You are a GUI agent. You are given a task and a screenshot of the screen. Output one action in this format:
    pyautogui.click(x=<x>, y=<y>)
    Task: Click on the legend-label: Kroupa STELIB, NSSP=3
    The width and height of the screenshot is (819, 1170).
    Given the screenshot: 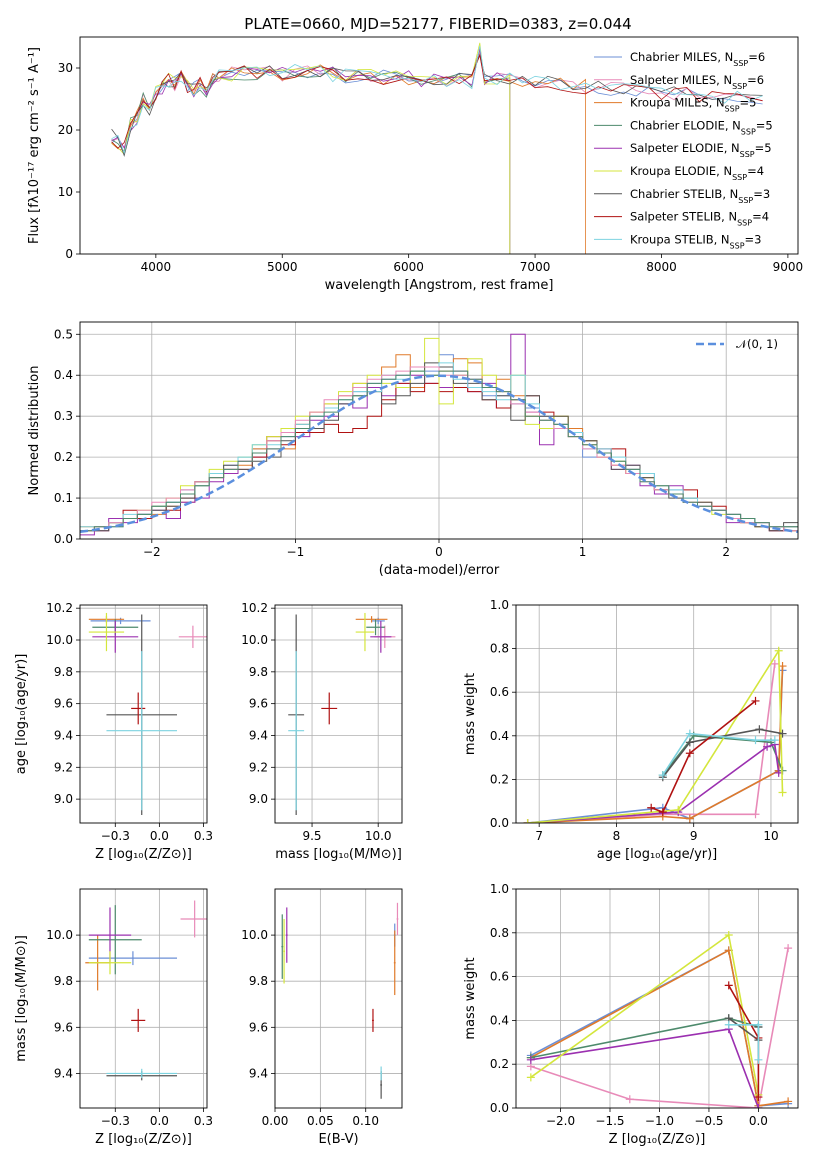 What is the action you would take?
    pyautogui.click(x=695, y=241)
    